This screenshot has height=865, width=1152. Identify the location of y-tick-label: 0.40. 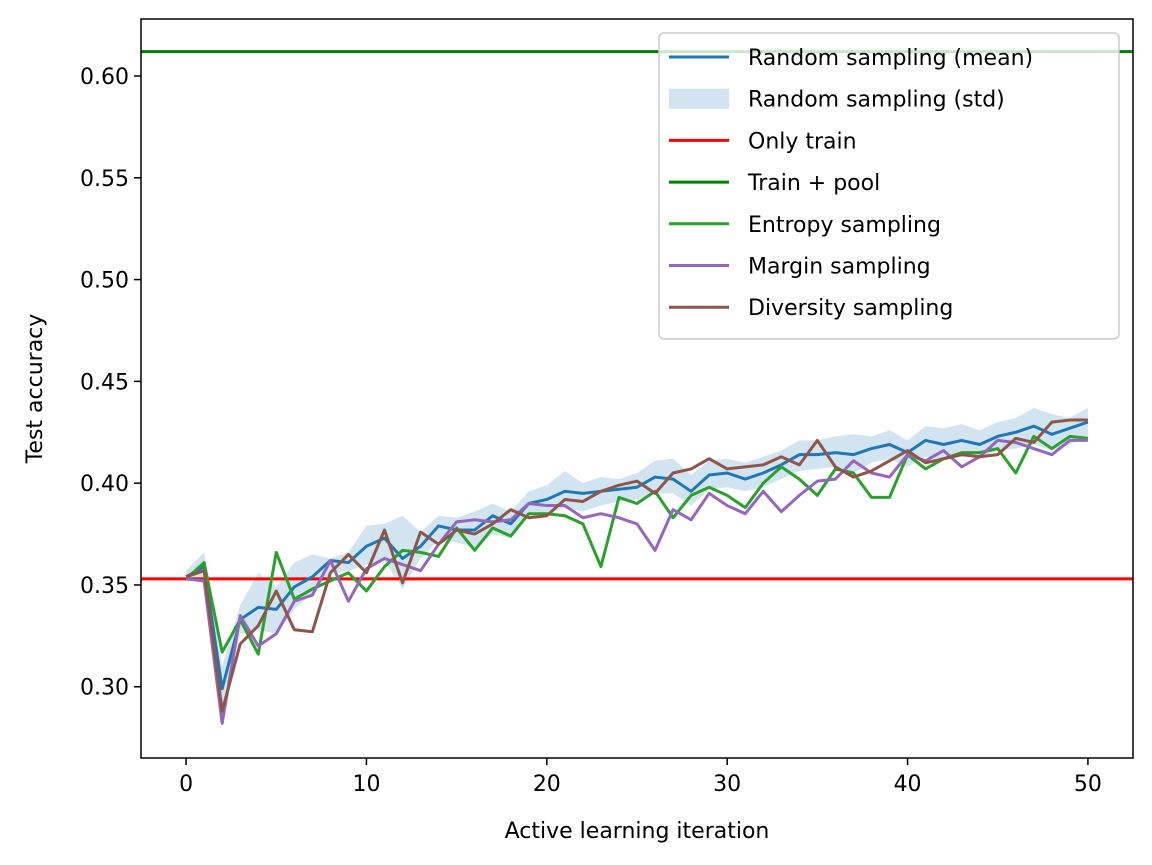
(104, 484).